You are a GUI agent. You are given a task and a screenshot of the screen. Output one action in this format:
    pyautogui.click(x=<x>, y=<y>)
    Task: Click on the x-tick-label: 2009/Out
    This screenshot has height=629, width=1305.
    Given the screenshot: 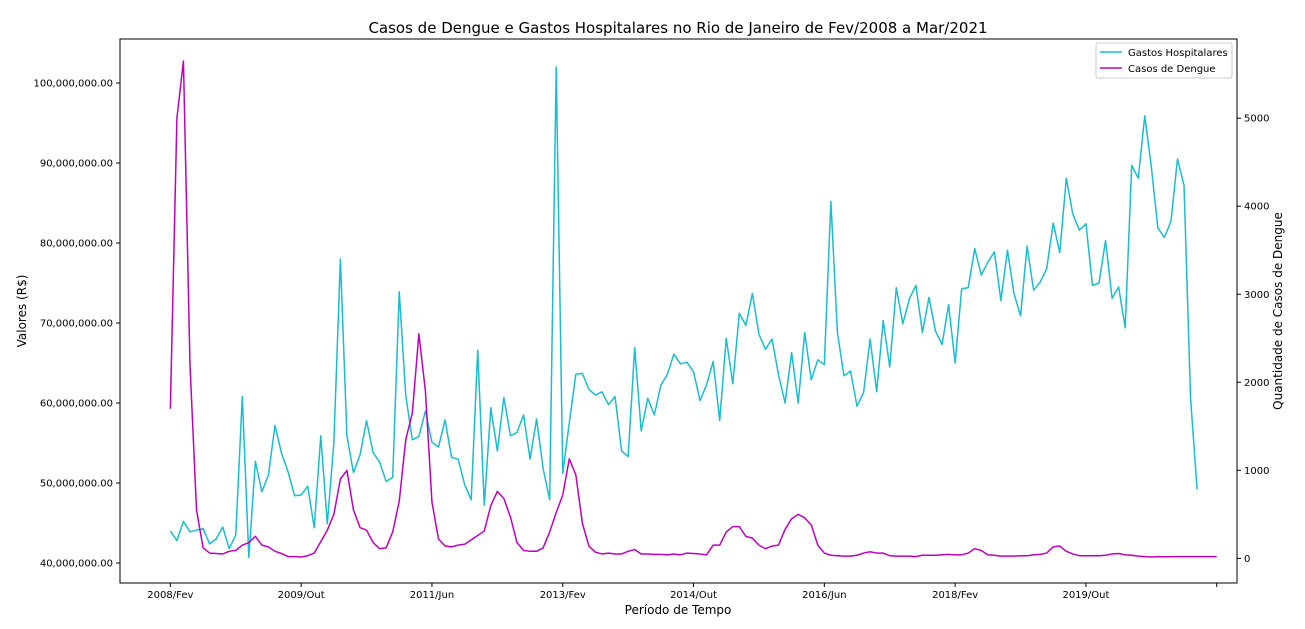 What is the action you would take?
    pyautogui.click(x=301, y=595)
    